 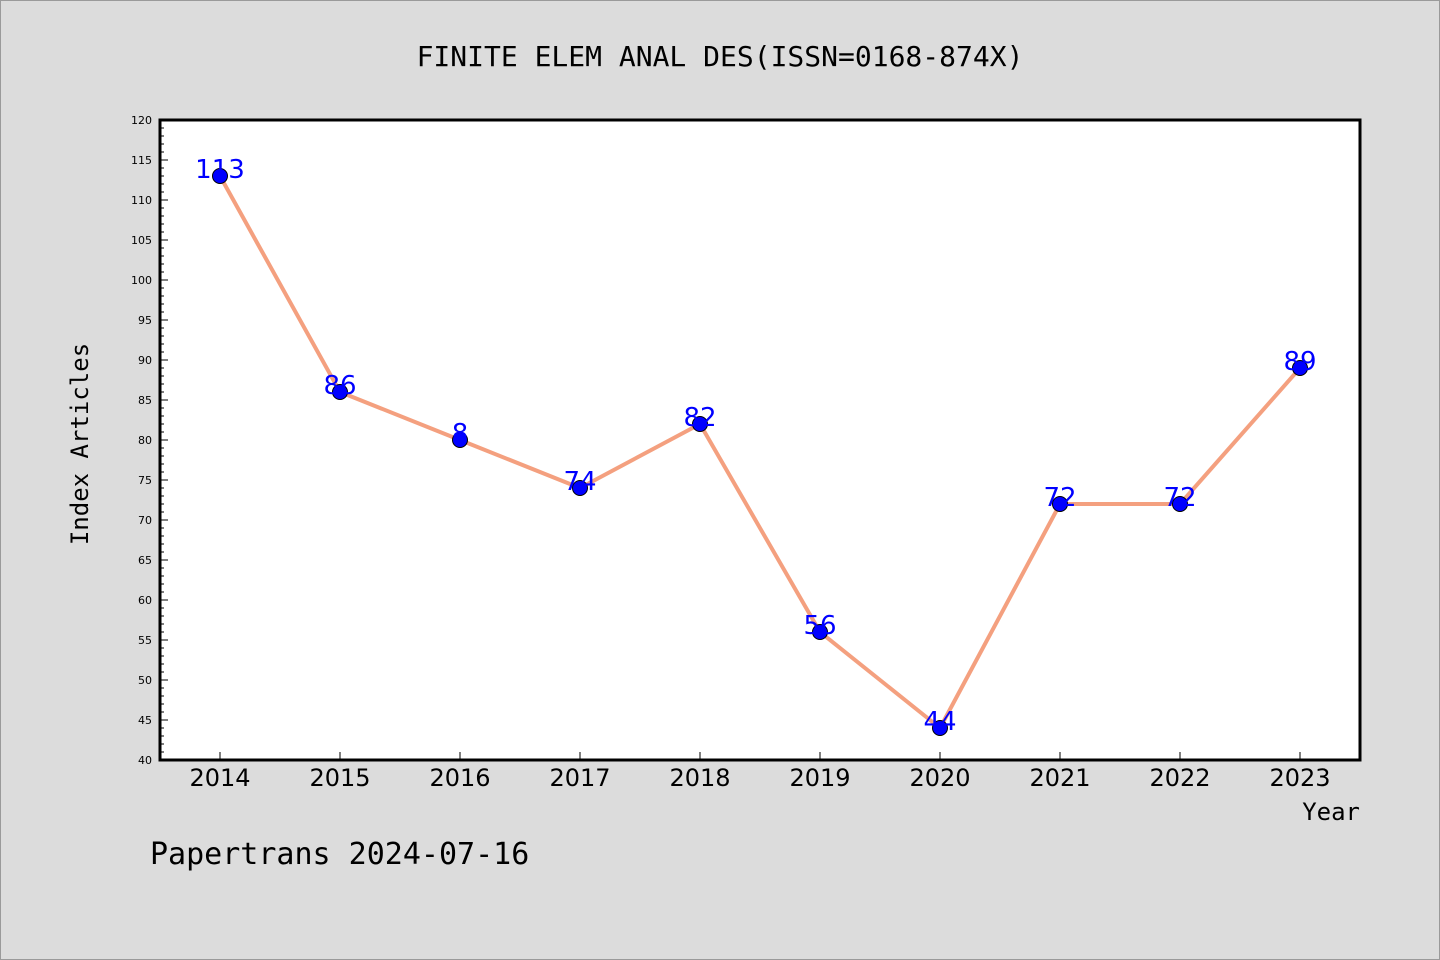 I want to click on data-label: 86, so click(x=339, y=386).